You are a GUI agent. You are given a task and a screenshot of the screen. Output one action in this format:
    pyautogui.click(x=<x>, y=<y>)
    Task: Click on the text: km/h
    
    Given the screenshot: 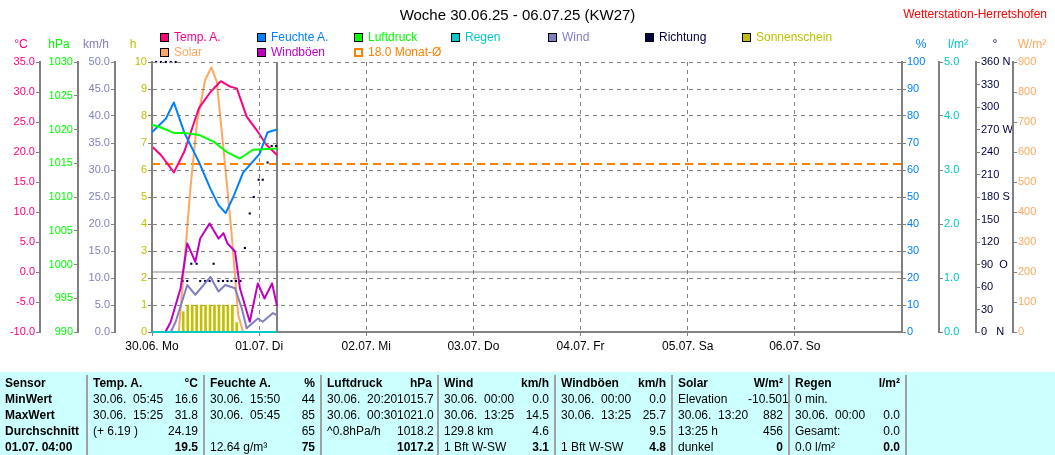 What is the action you would take?
    pyautogui.click(x=534, y=383)
    